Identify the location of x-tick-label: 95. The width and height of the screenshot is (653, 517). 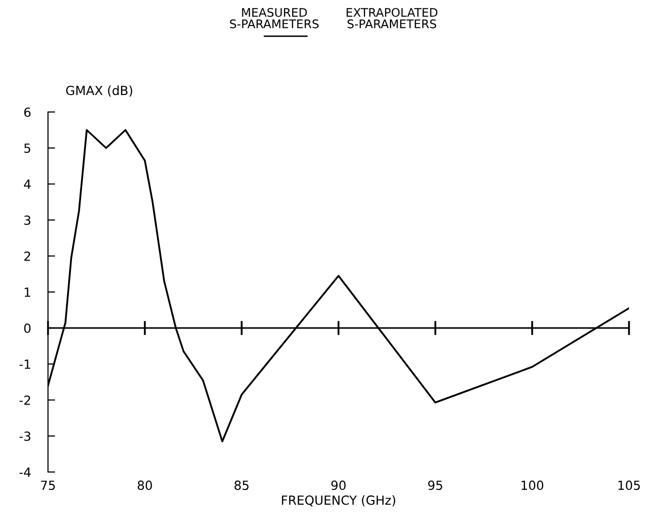
(435, 485).